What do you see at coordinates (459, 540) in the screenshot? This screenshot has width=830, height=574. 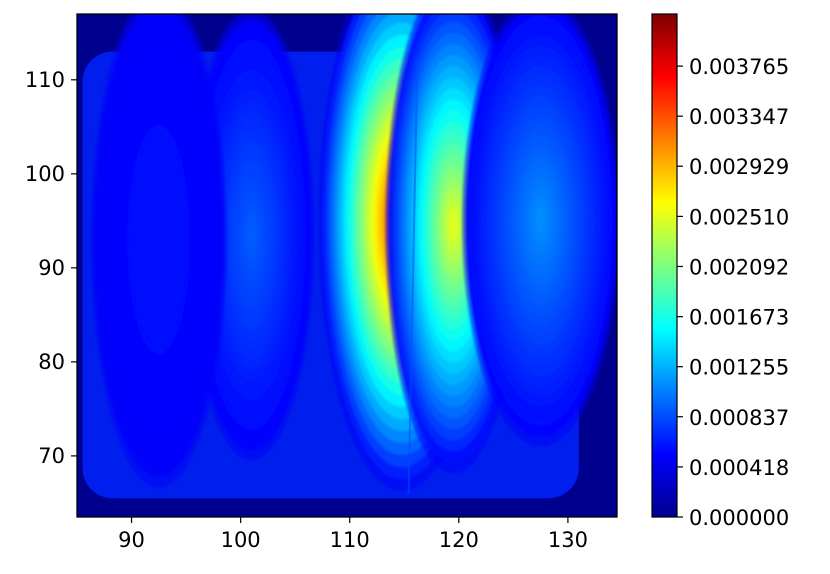 I see `x-tick-label: 120` at bounding box center [459, 540].